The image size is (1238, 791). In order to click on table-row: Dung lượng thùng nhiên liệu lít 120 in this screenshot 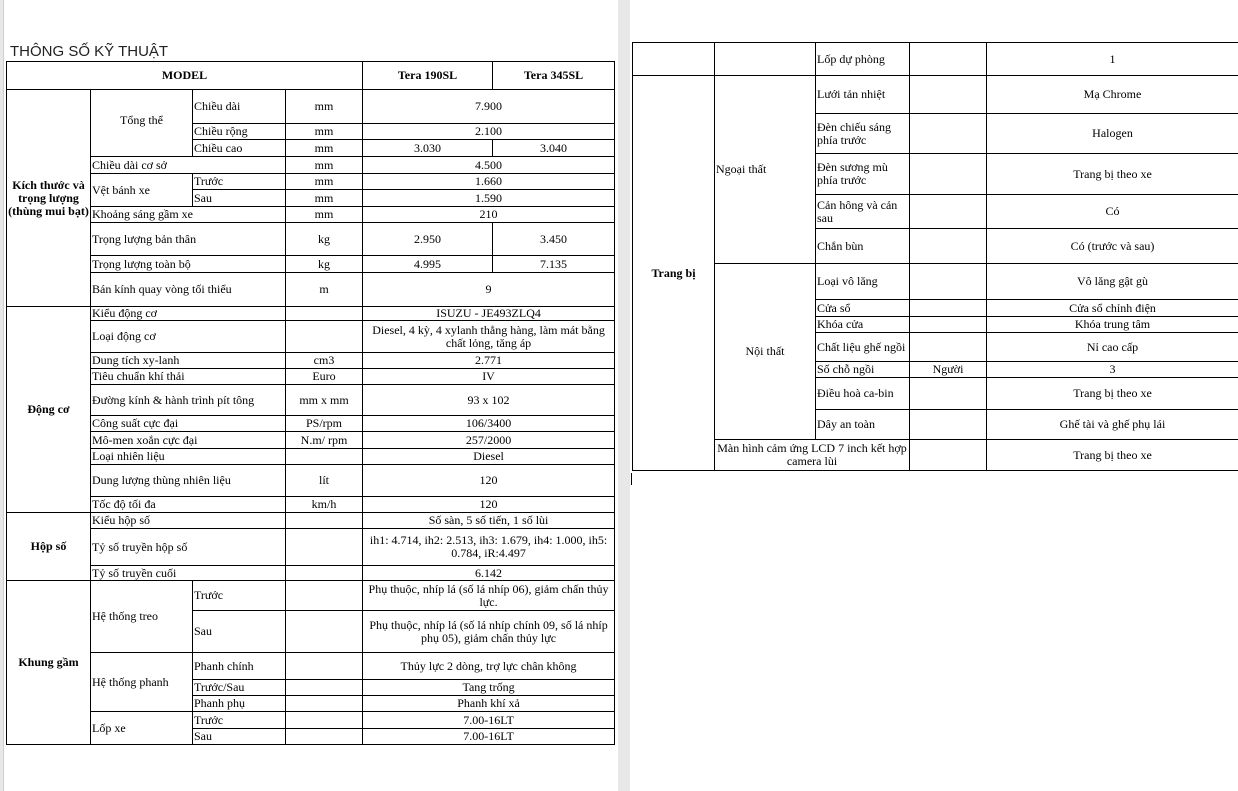, I will do `click(311, 480)`.